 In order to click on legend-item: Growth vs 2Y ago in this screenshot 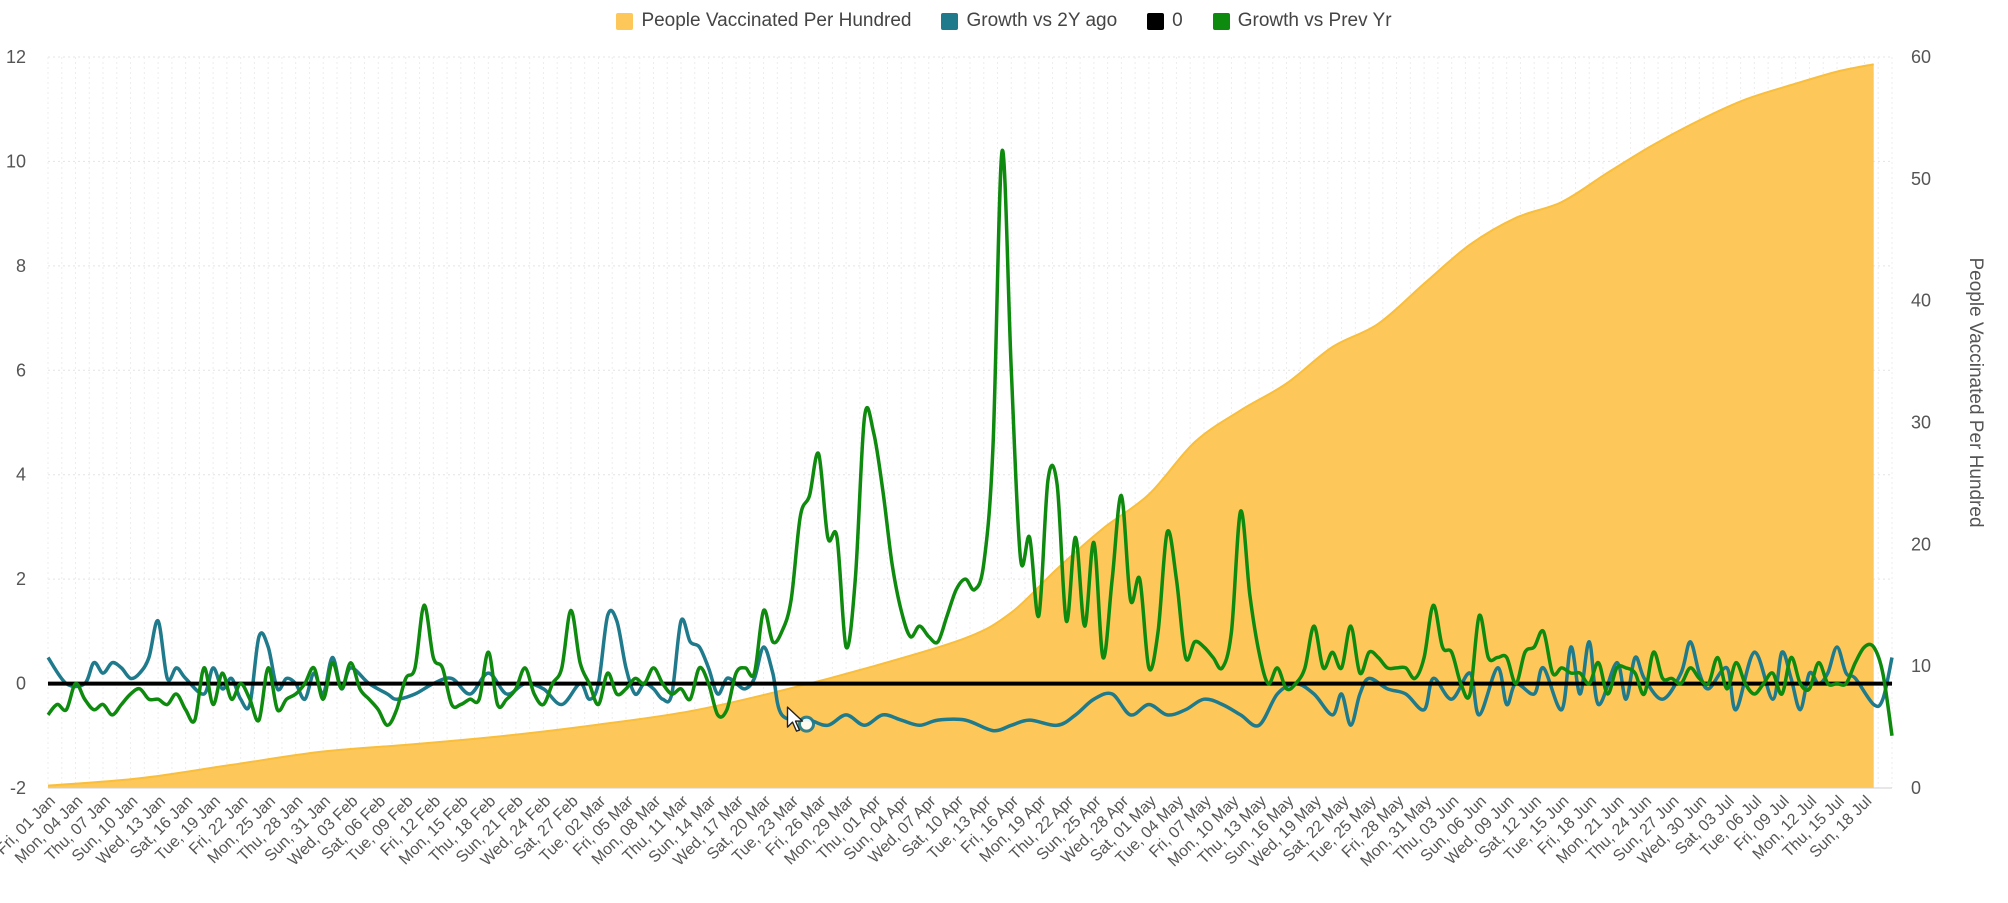, I will do `click(1029, 21)`.